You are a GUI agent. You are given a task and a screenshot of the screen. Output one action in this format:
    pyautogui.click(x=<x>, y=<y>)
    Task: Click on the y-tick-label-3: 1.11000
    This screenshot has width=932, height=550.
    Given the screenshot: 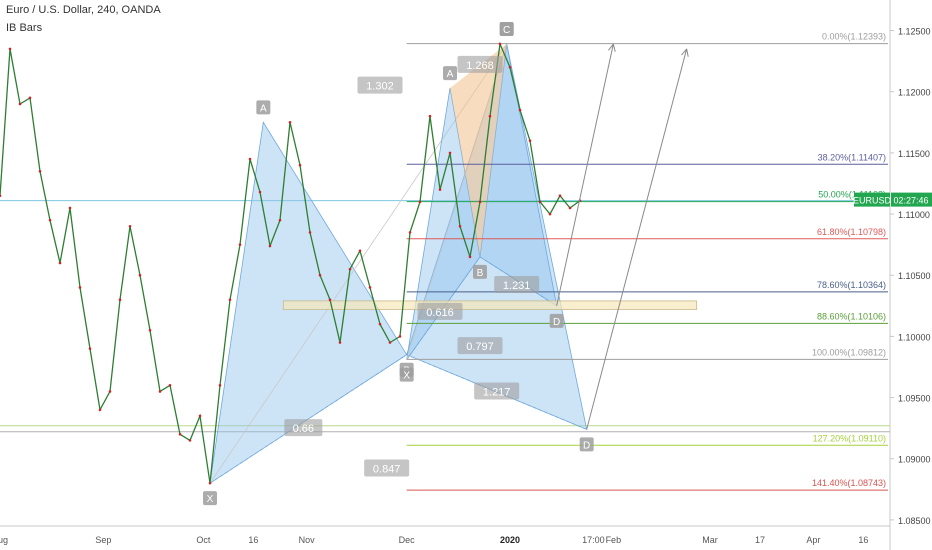 What is the action you would take?
    pyautogui.click(x=914, y=215)
    